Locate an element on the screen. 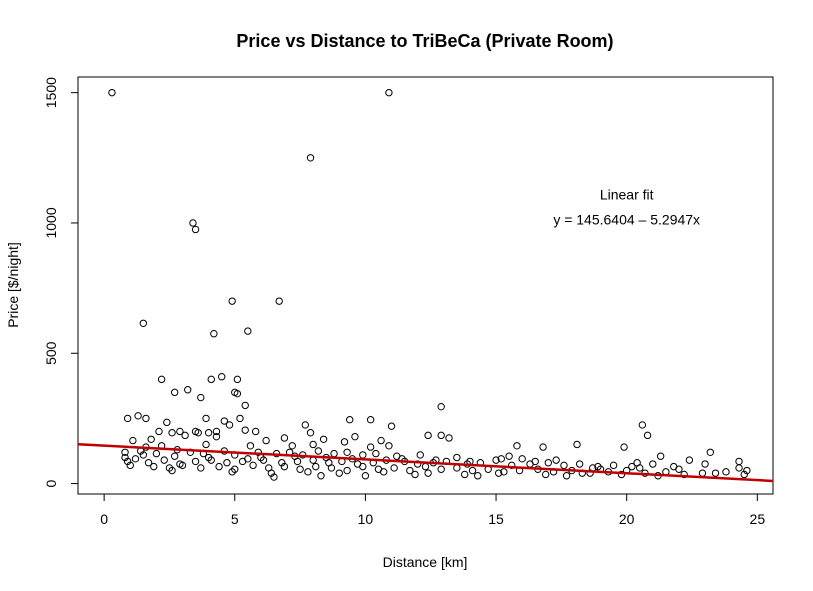  x-tick-label: 25 is located at coordinates (758, 519).